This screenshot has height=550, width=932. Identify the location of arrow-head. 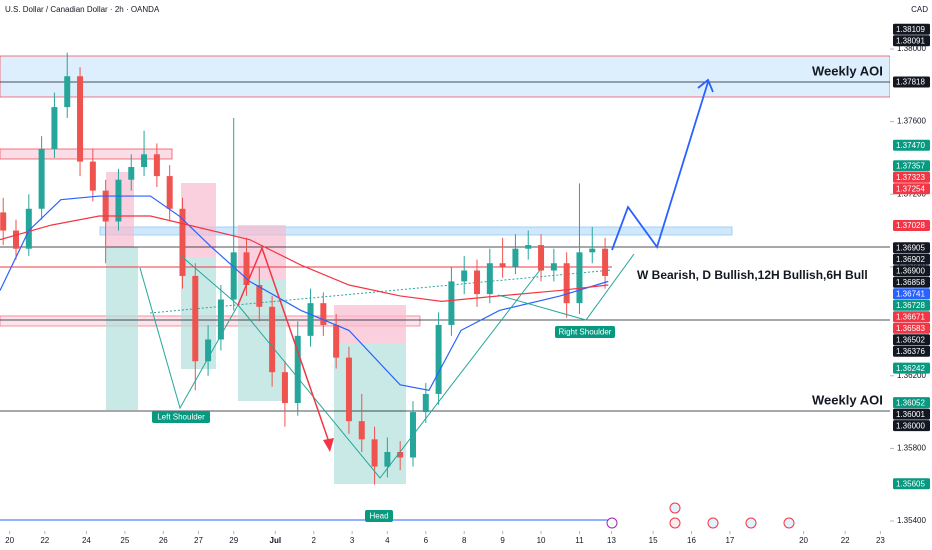
(328, 445).